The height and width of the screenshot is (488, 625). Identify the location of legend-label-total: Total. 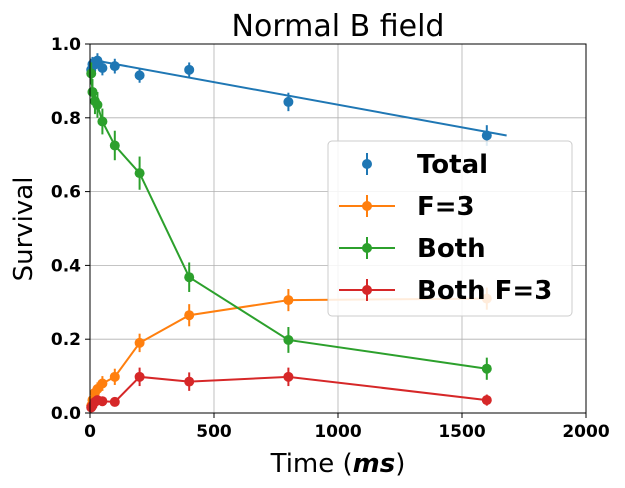
(452, 165).